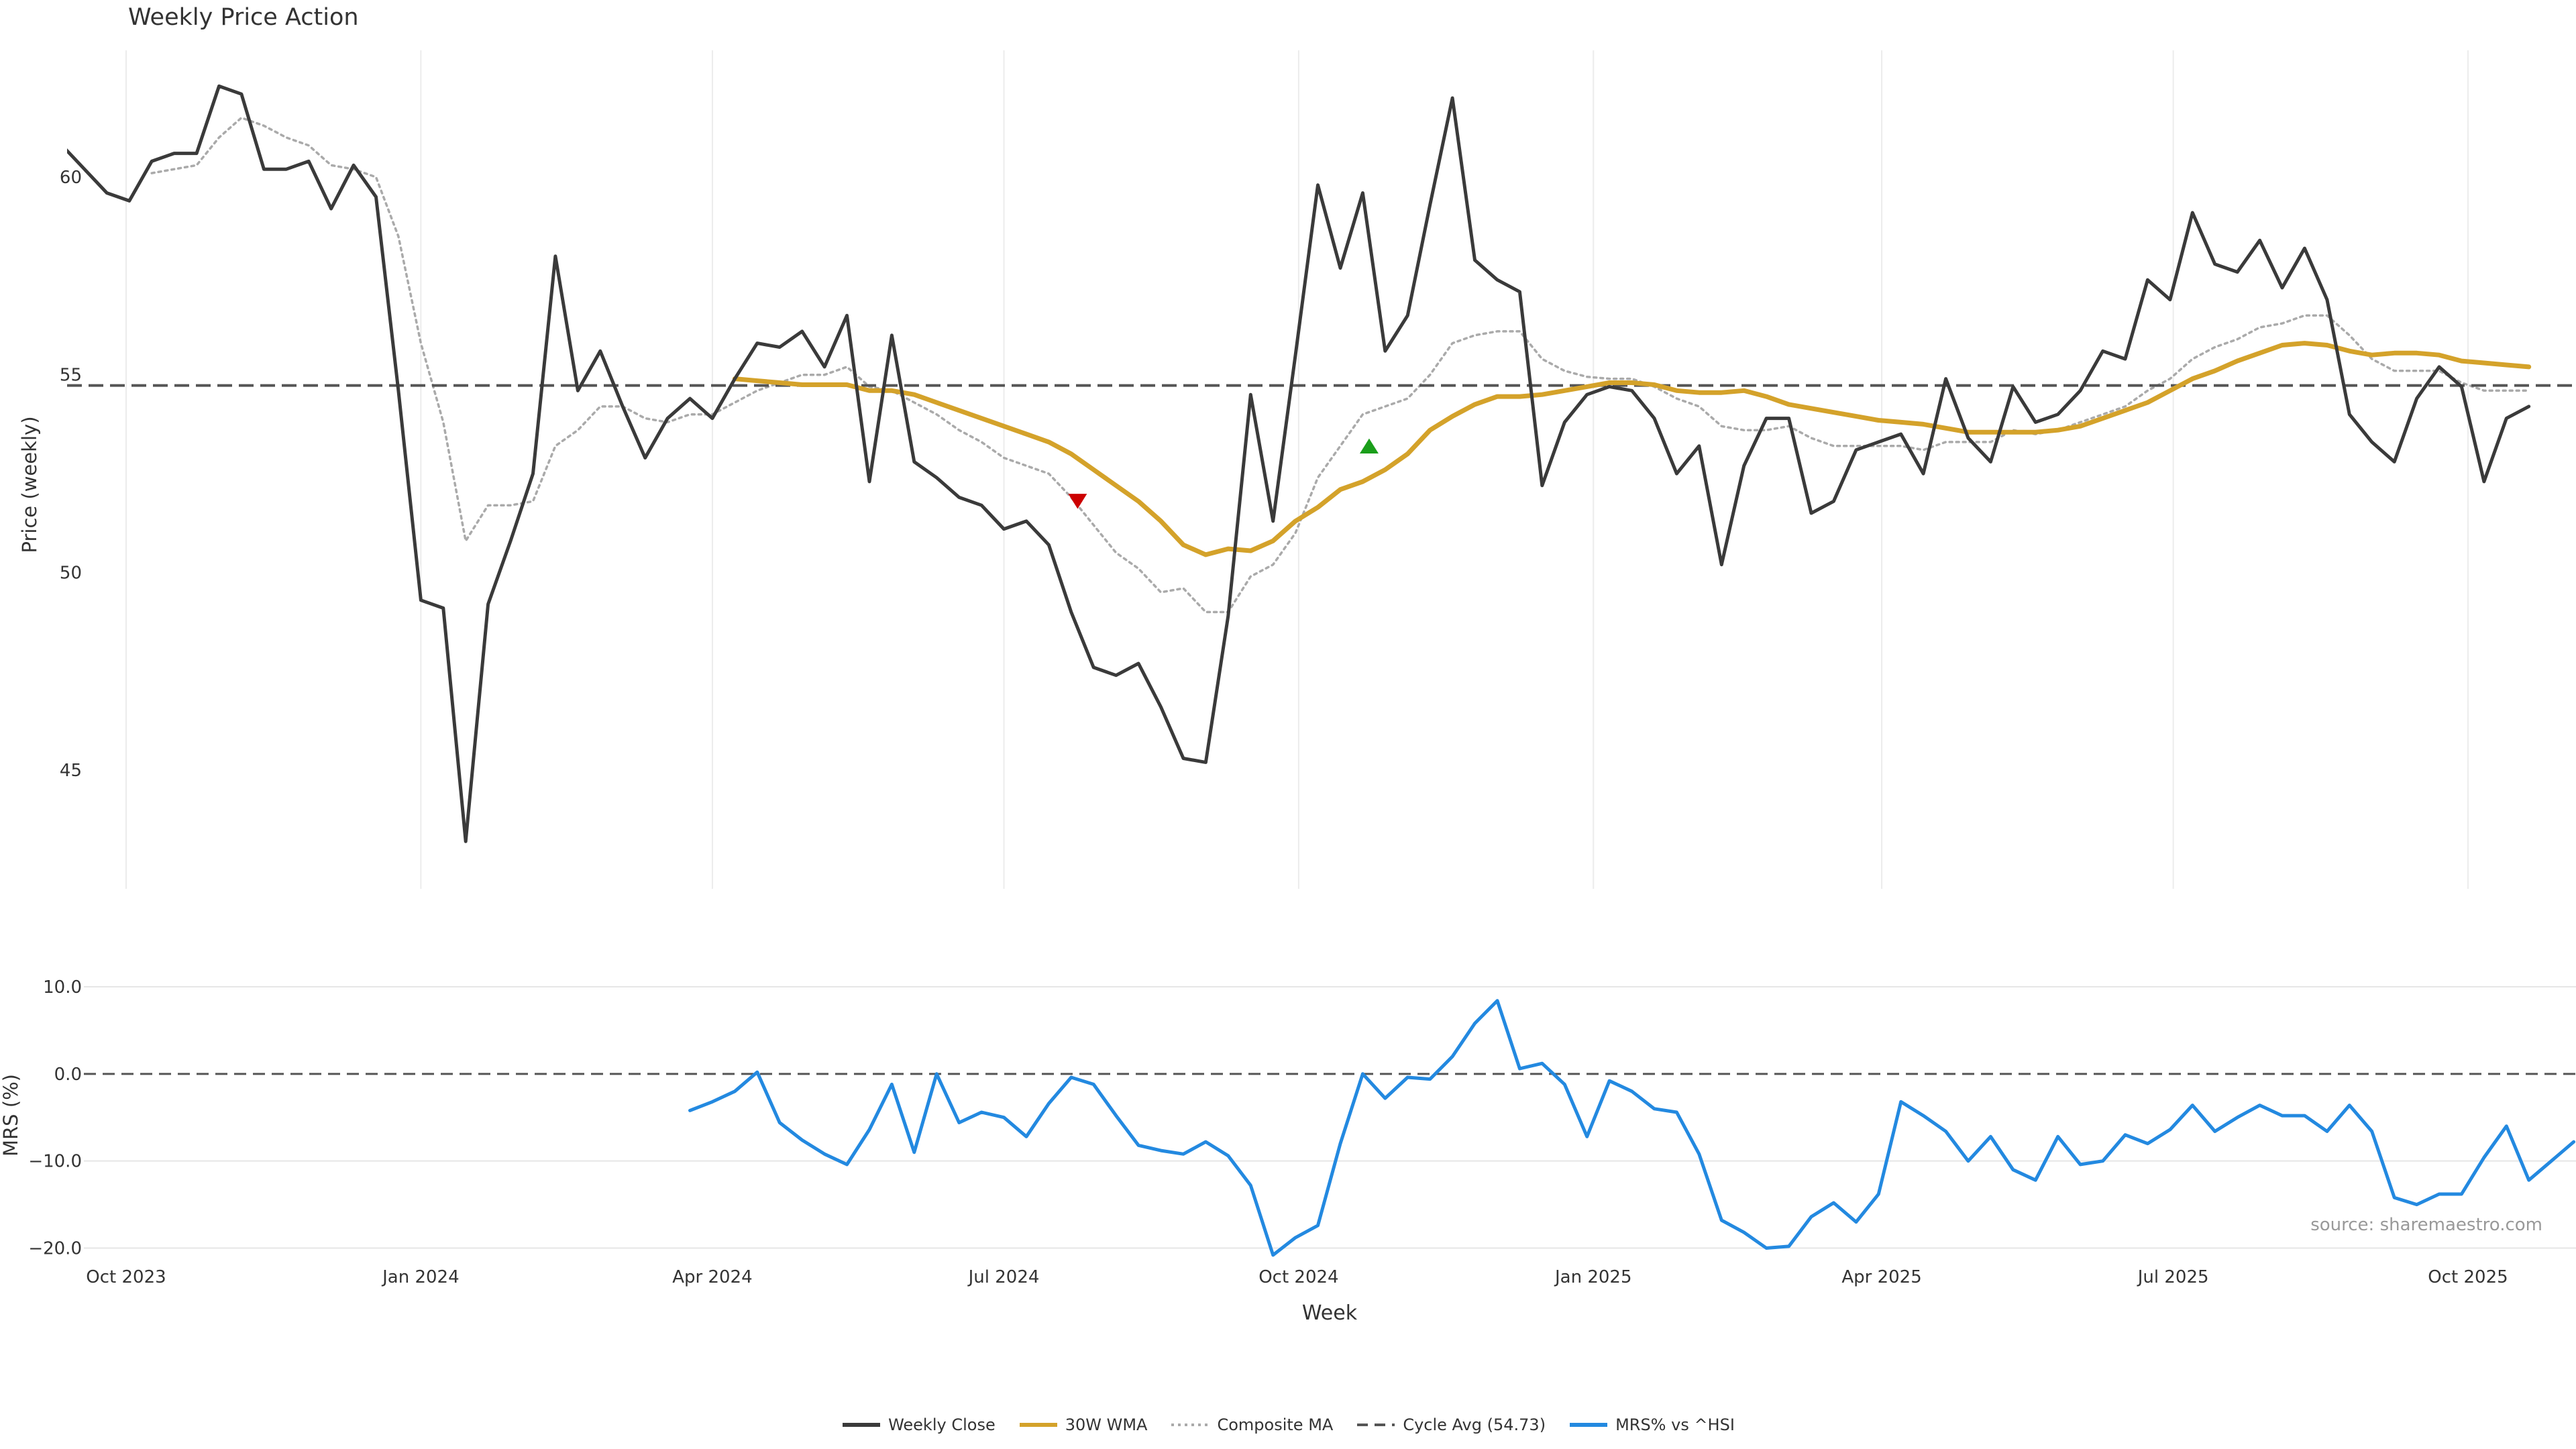 This screenshot has height=1449, width=2576. Describe the element at coordinates (1474, 1424) in the screenshot. I see `legend-label: Cycle Avg (54.73)` at that location.